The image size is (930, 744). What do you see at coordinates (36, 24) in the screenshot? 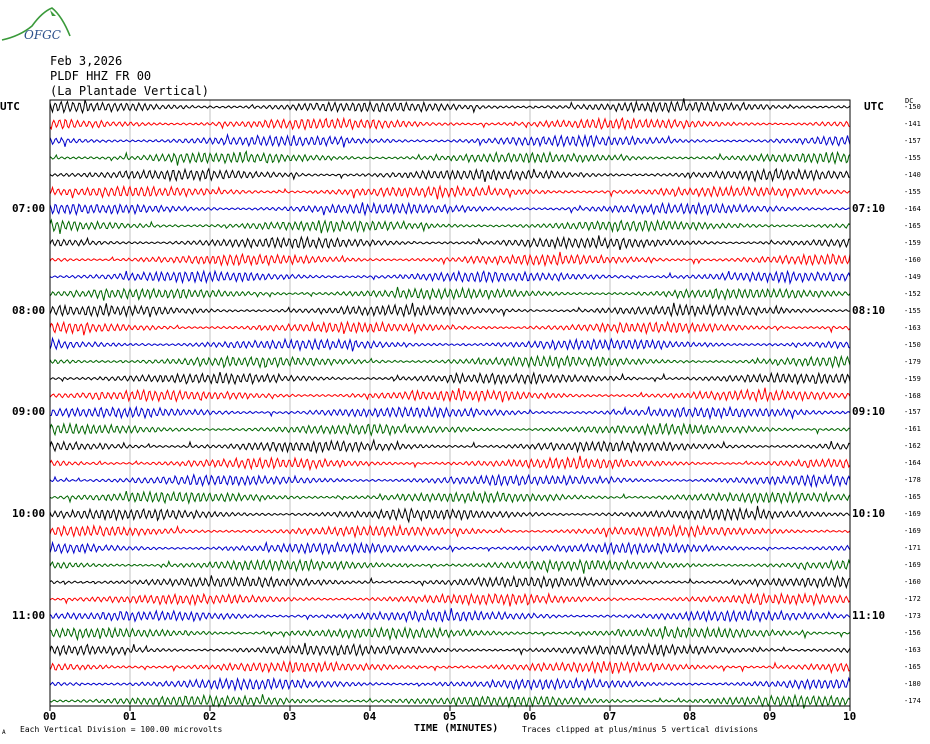
I see `logo-mountain-icon` at bounding box center [36, 24].